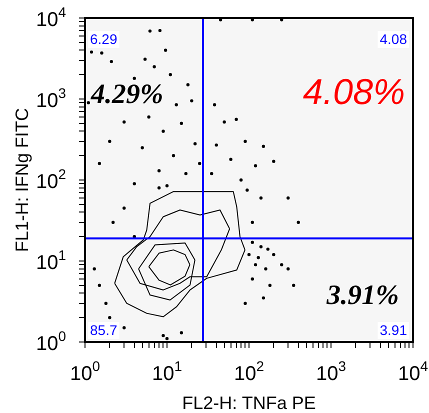 The image size is (429, 413). Describe the element at coordinates (362, 295) in the screenshot. I see `annotation: 3.91%` at that location.